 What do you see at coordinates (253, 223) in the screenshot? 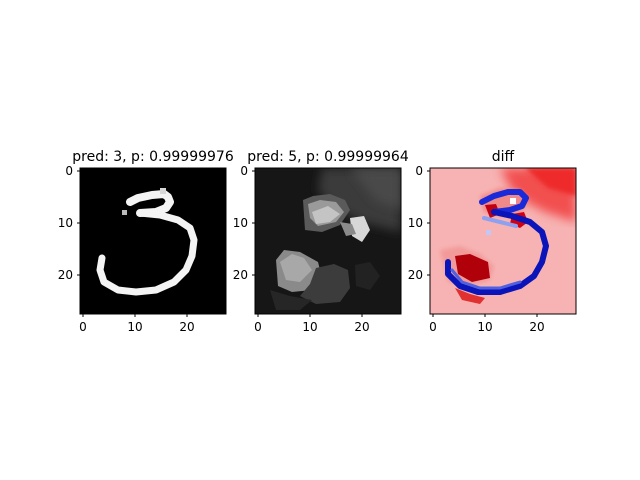
I see `panel-adversarial-yaxis` at bounding box center [253, 223].